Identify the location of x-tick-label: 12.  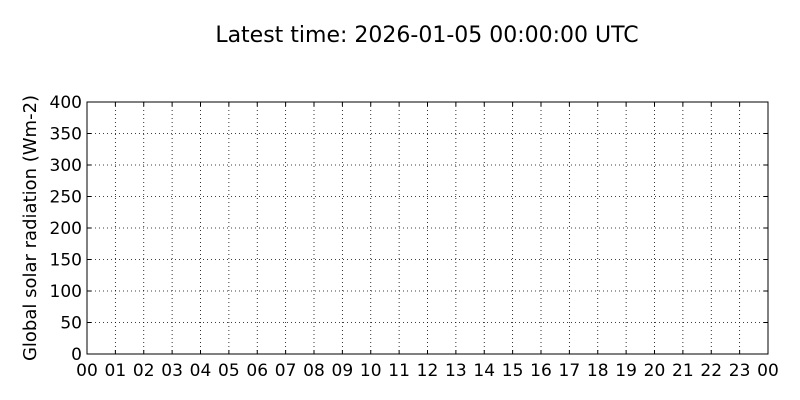
(428, 371).